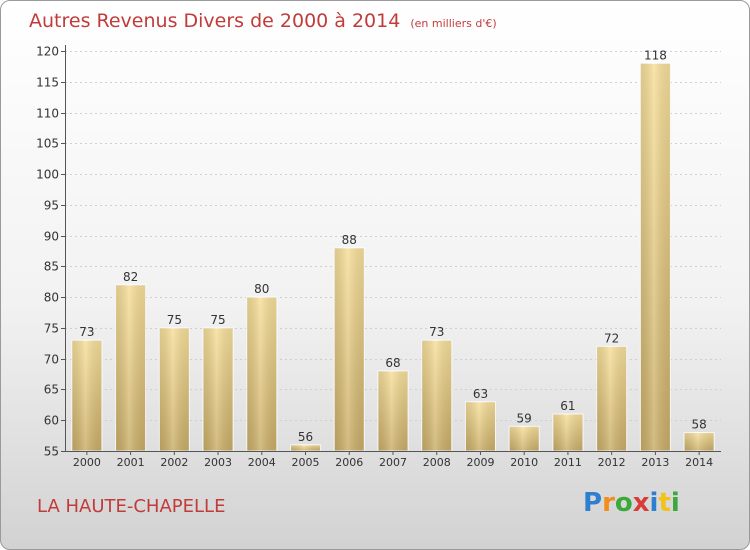 This screenshot has height=550, width=750. Describe the element at coordinates (51, 206) in the screenshot. I see `y-tick-label: 95` at that location.